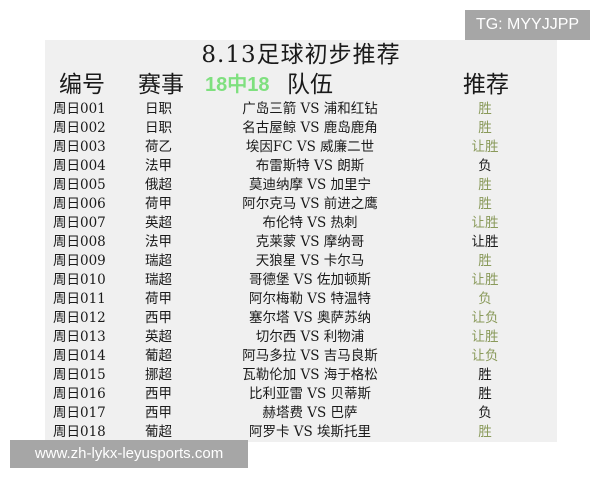 The width and height of the screenshot is (600, 480). What do you see at coordinates (79, 318) in the screenshot?
I see `match-id: 周日012` at bounding box center [79, 318].